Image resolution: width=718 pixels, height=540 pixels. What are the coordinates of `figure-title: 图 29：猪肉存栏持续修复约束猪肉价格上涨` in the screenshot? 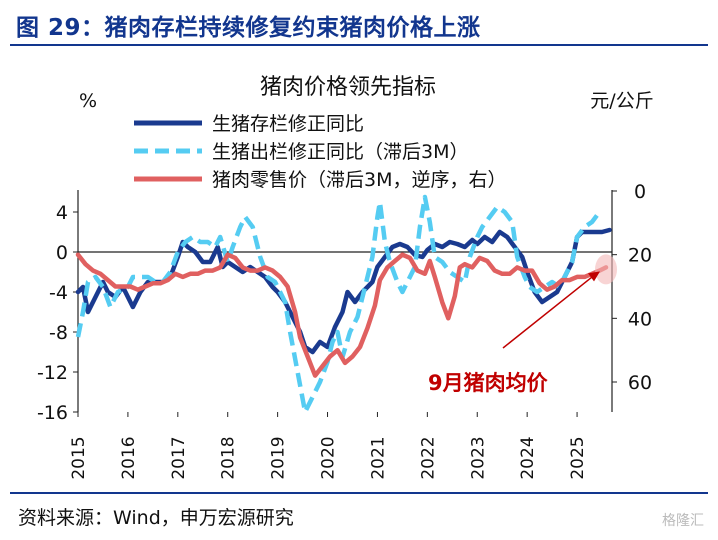 It's located at (248, 28).